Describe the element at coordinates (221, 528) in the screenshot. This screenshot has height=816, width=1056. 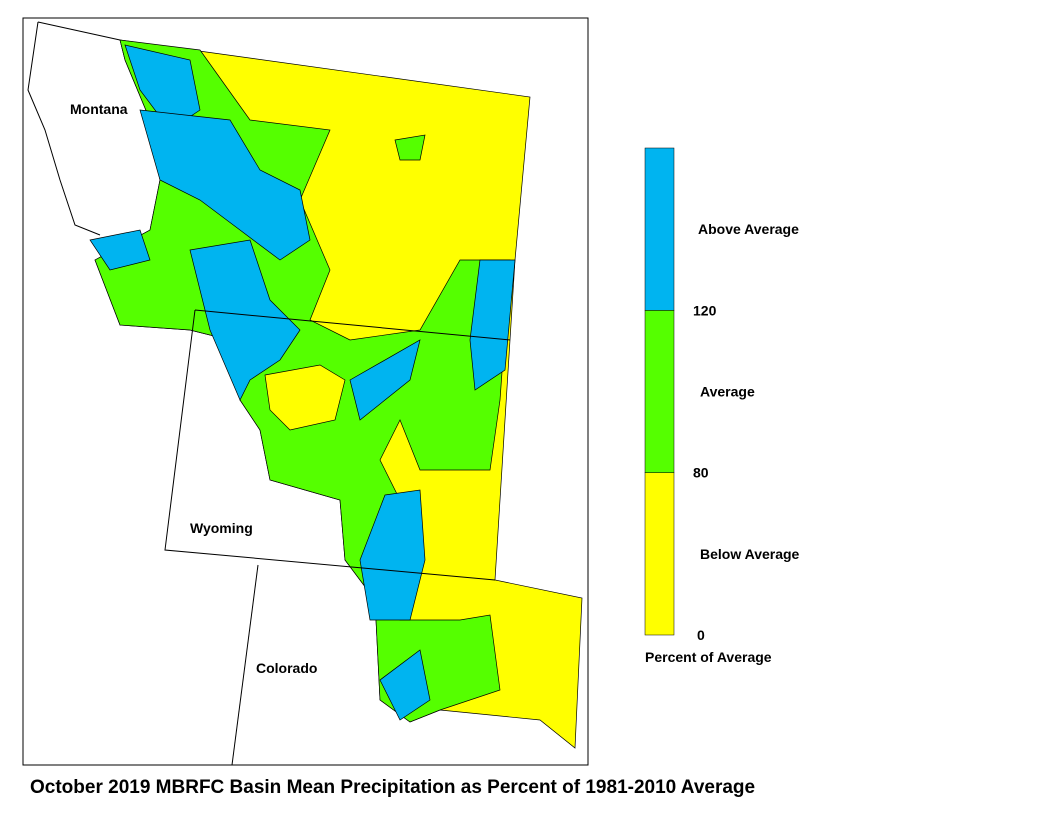
I see `state-label: Wyoming` at that location.